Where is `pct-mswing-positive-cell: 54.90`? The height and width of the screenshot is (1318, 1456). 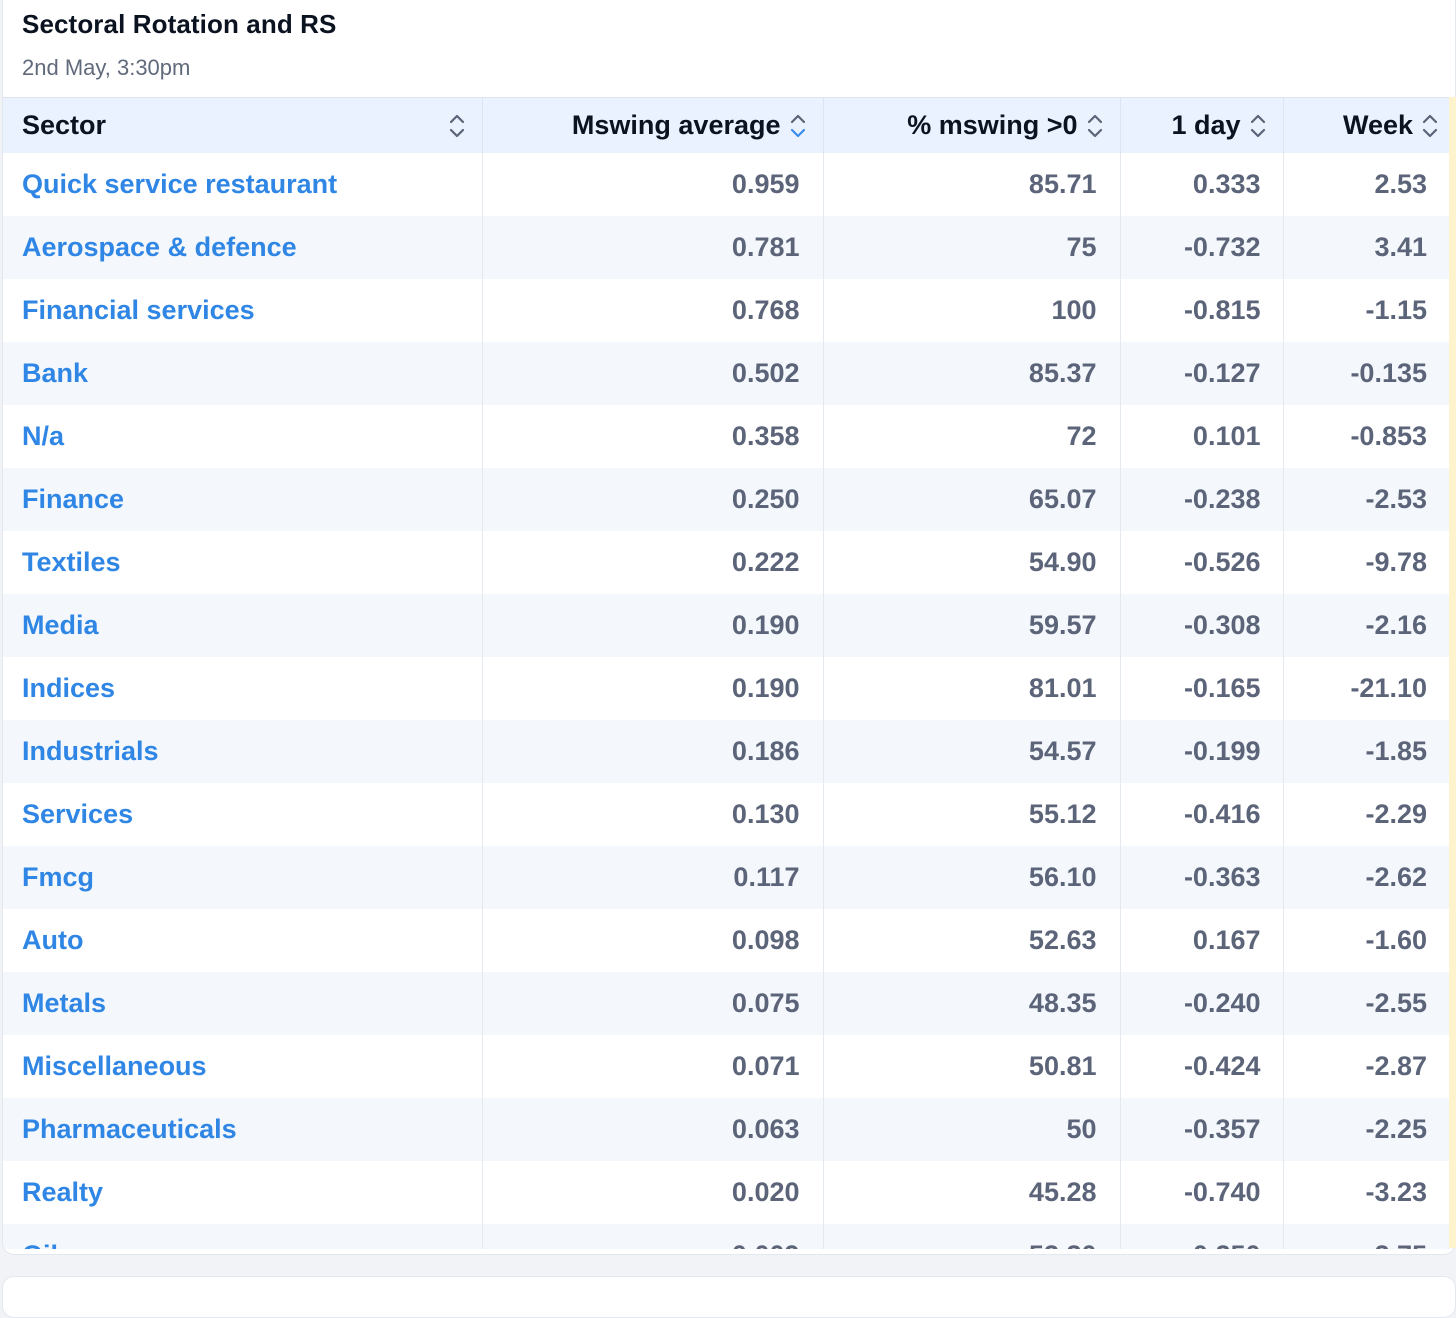
pct-mswing-positive-cell: 54.90 is located at coordinates (972, 562).